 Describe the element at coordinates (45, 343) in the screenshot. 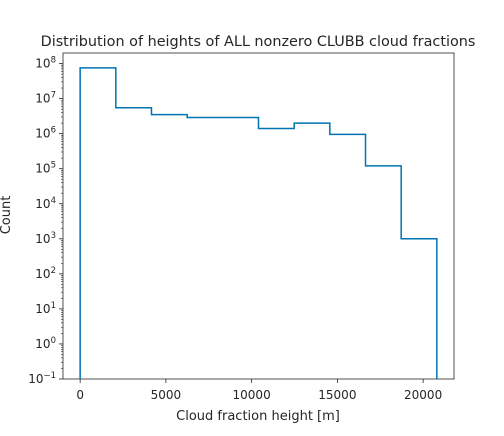

I see `y-tick-label: 10⁰` at that location.